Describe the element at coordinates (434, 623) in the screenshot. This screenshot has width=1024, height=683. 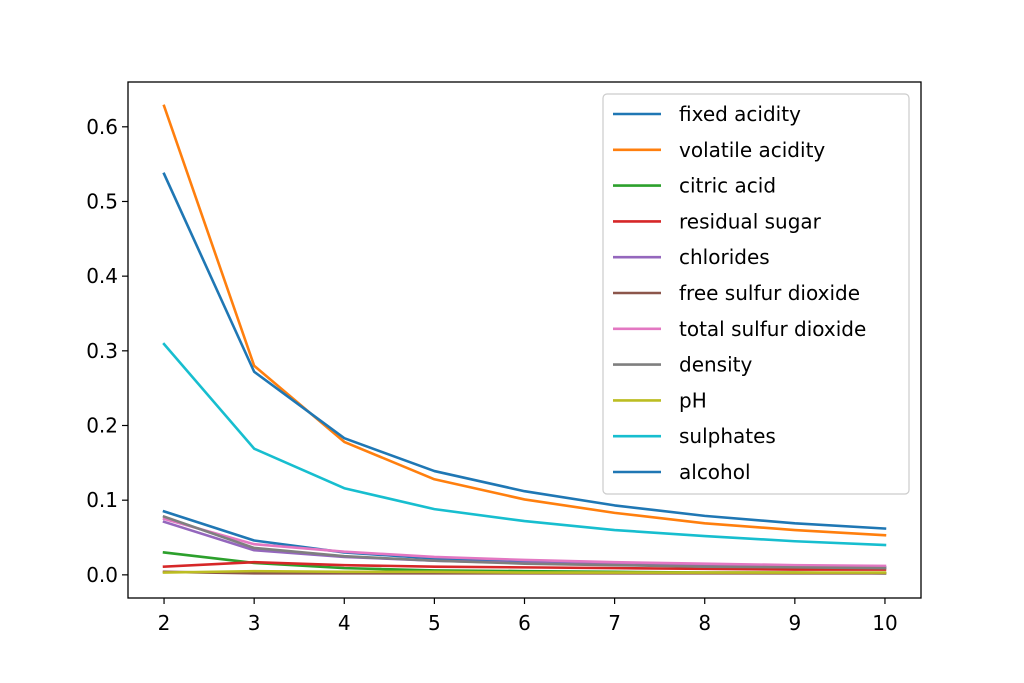
I see `x-tick-label: 5` at that location.